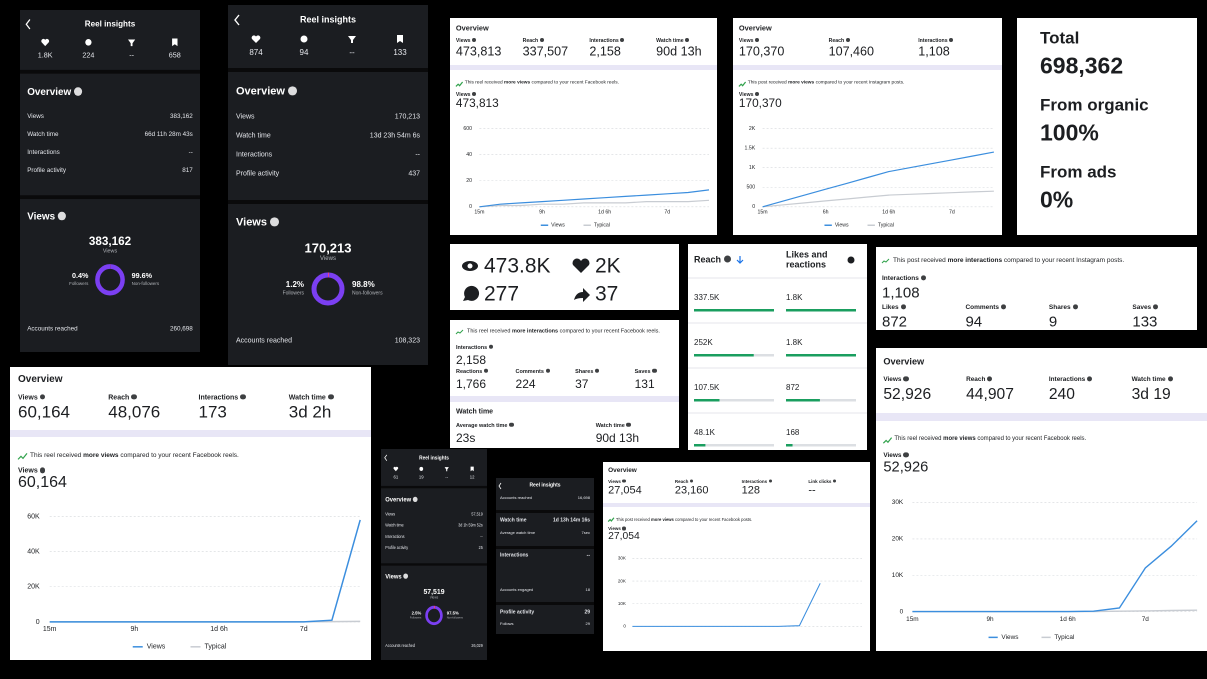 The image size is (1207, 679). I want to click on chart-value: 27,054, so click(624, 536).